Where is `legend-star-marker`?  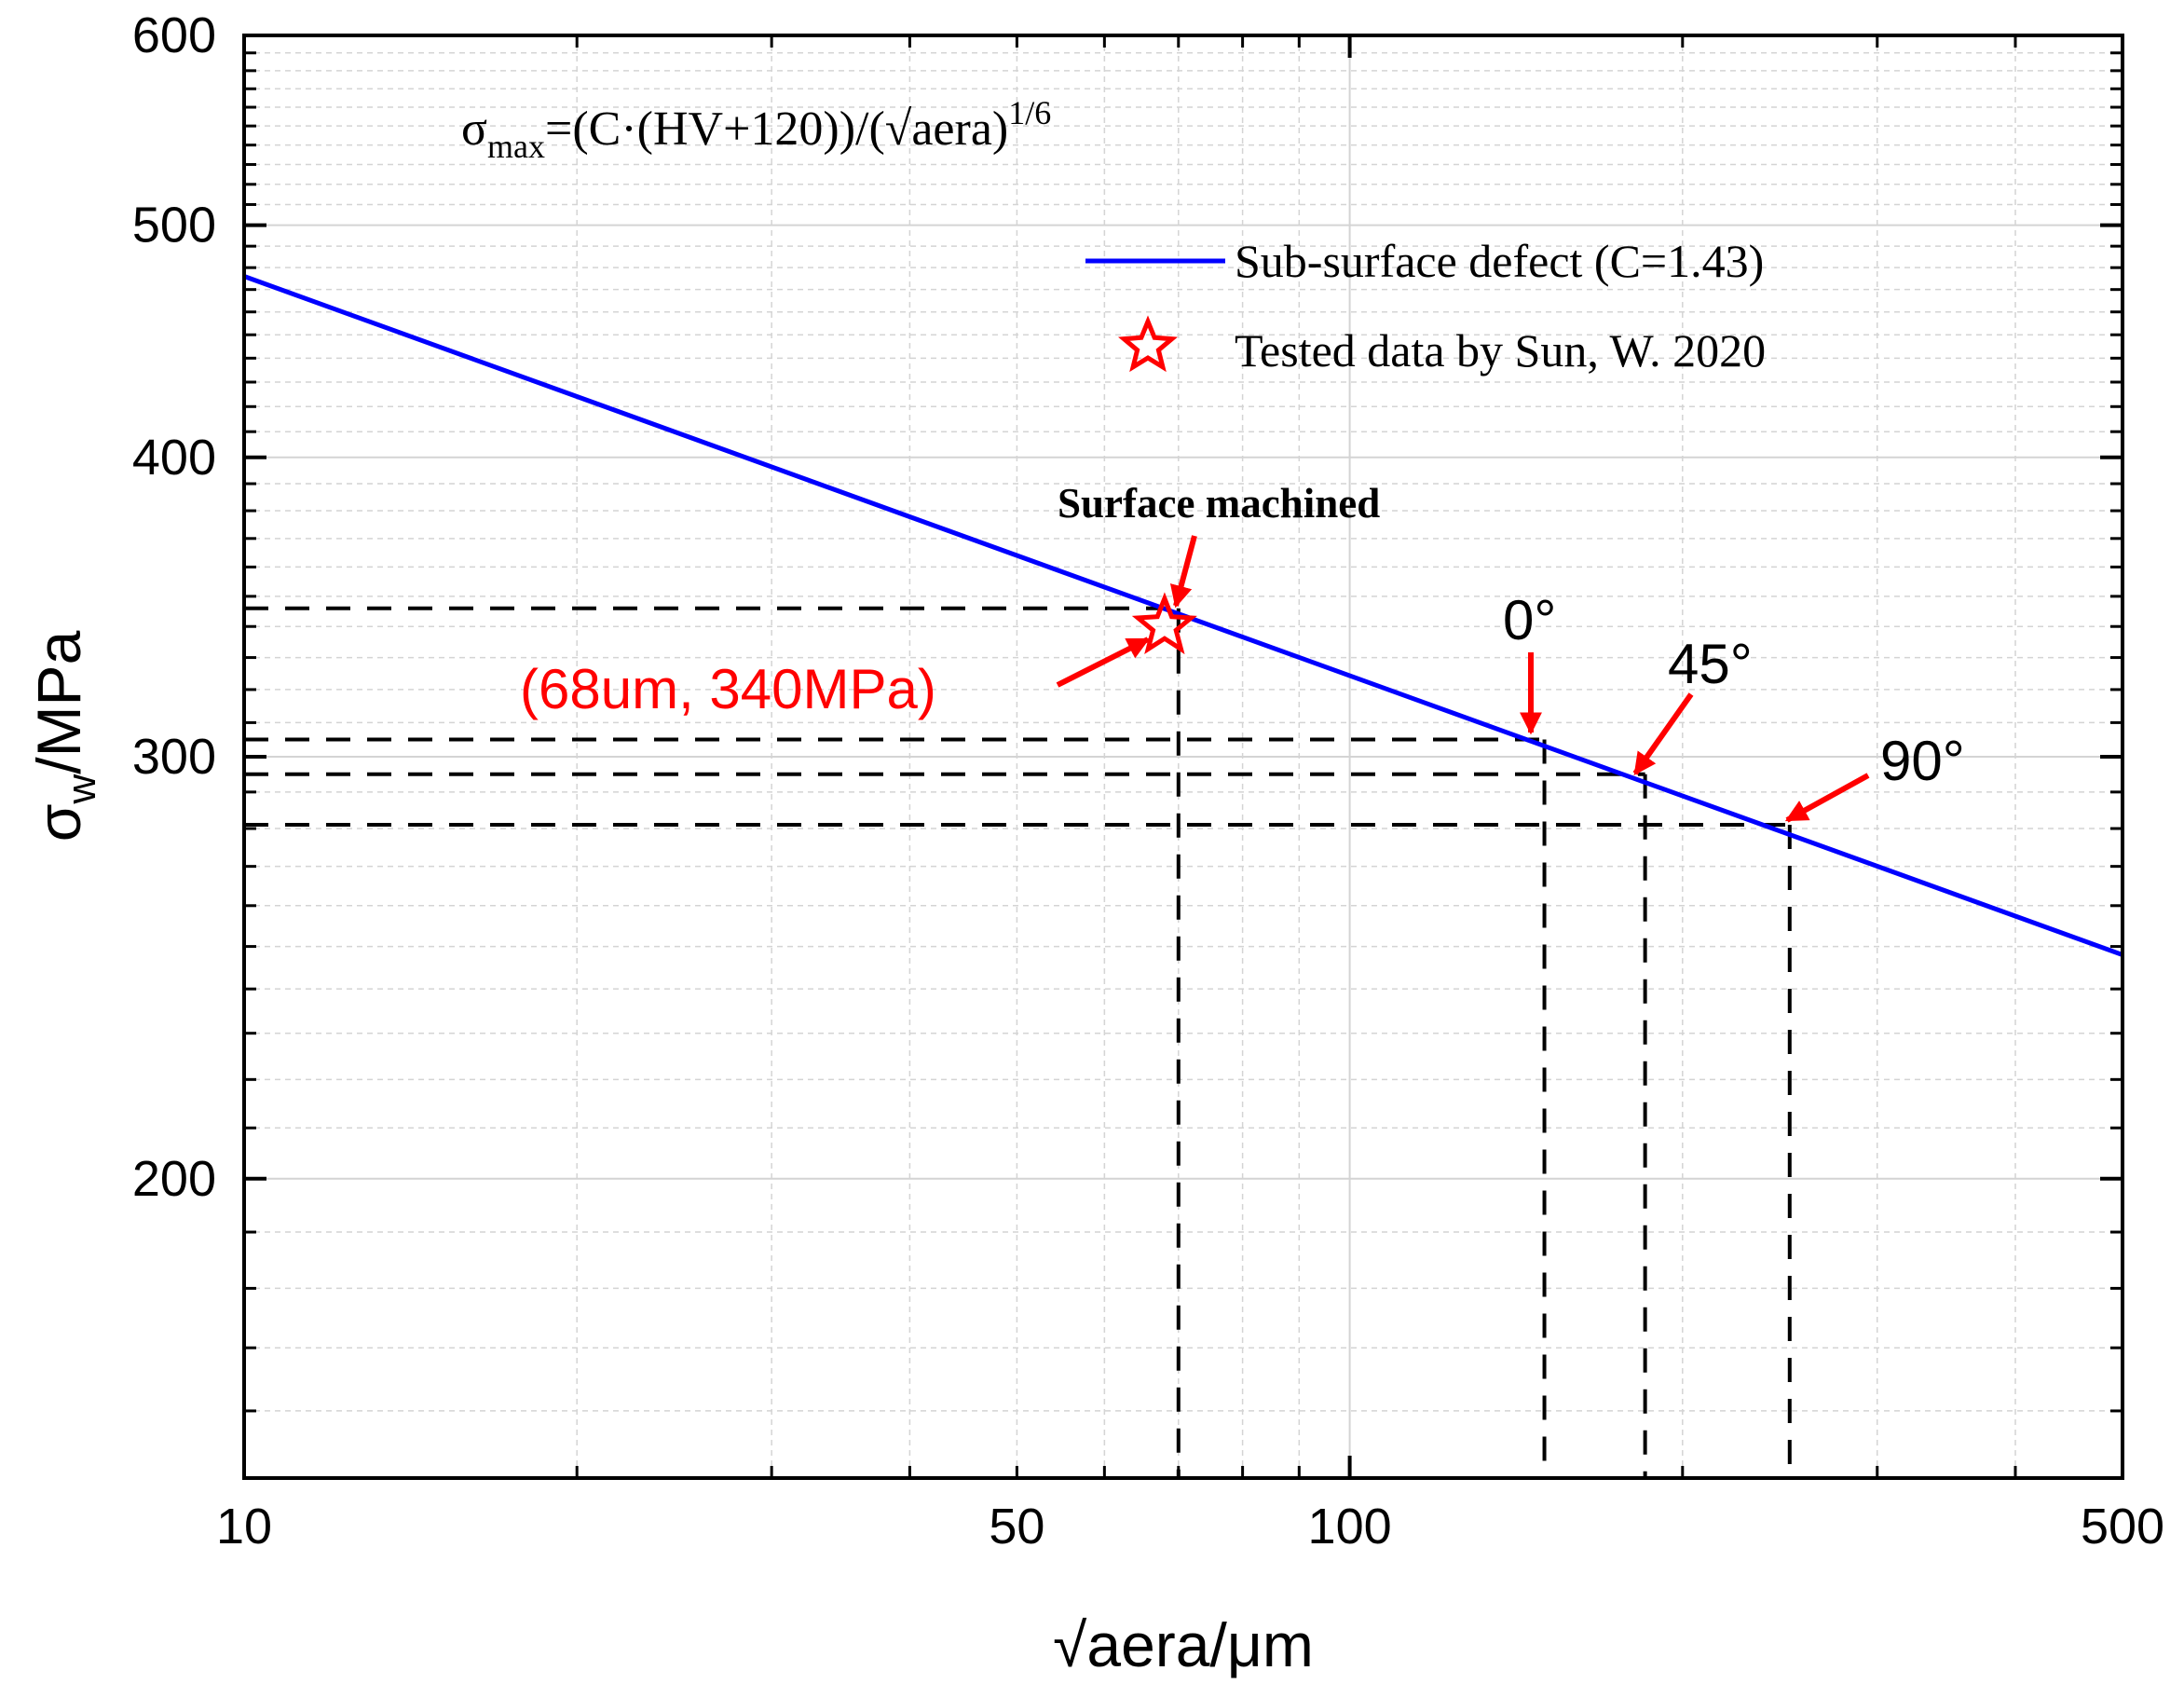 legend-star-marker is located at coordinates (1148, 344).